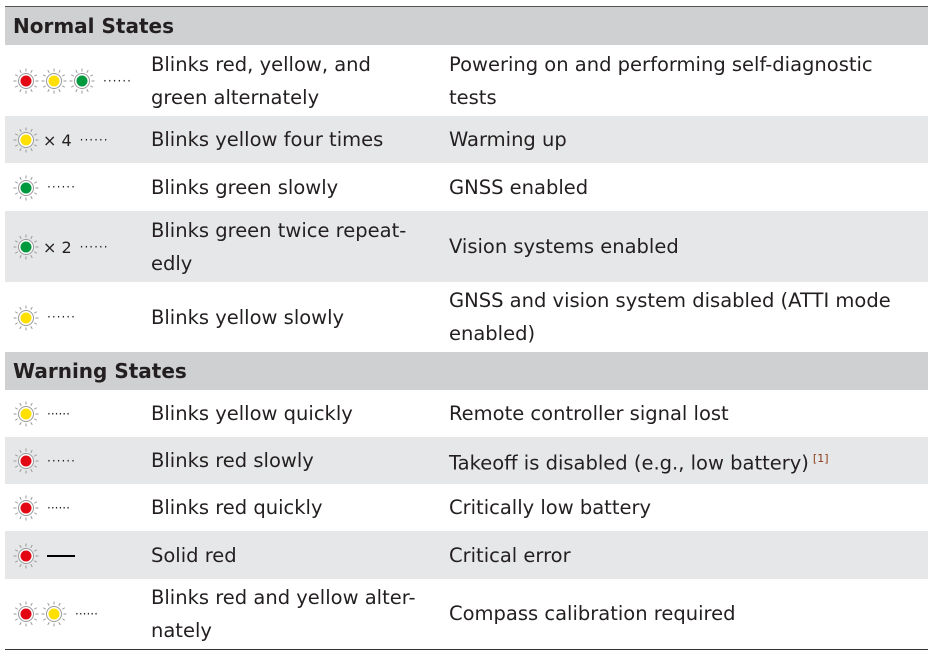  I want to click on meaning-text: Remote controller signal lost, so click(589, 413).